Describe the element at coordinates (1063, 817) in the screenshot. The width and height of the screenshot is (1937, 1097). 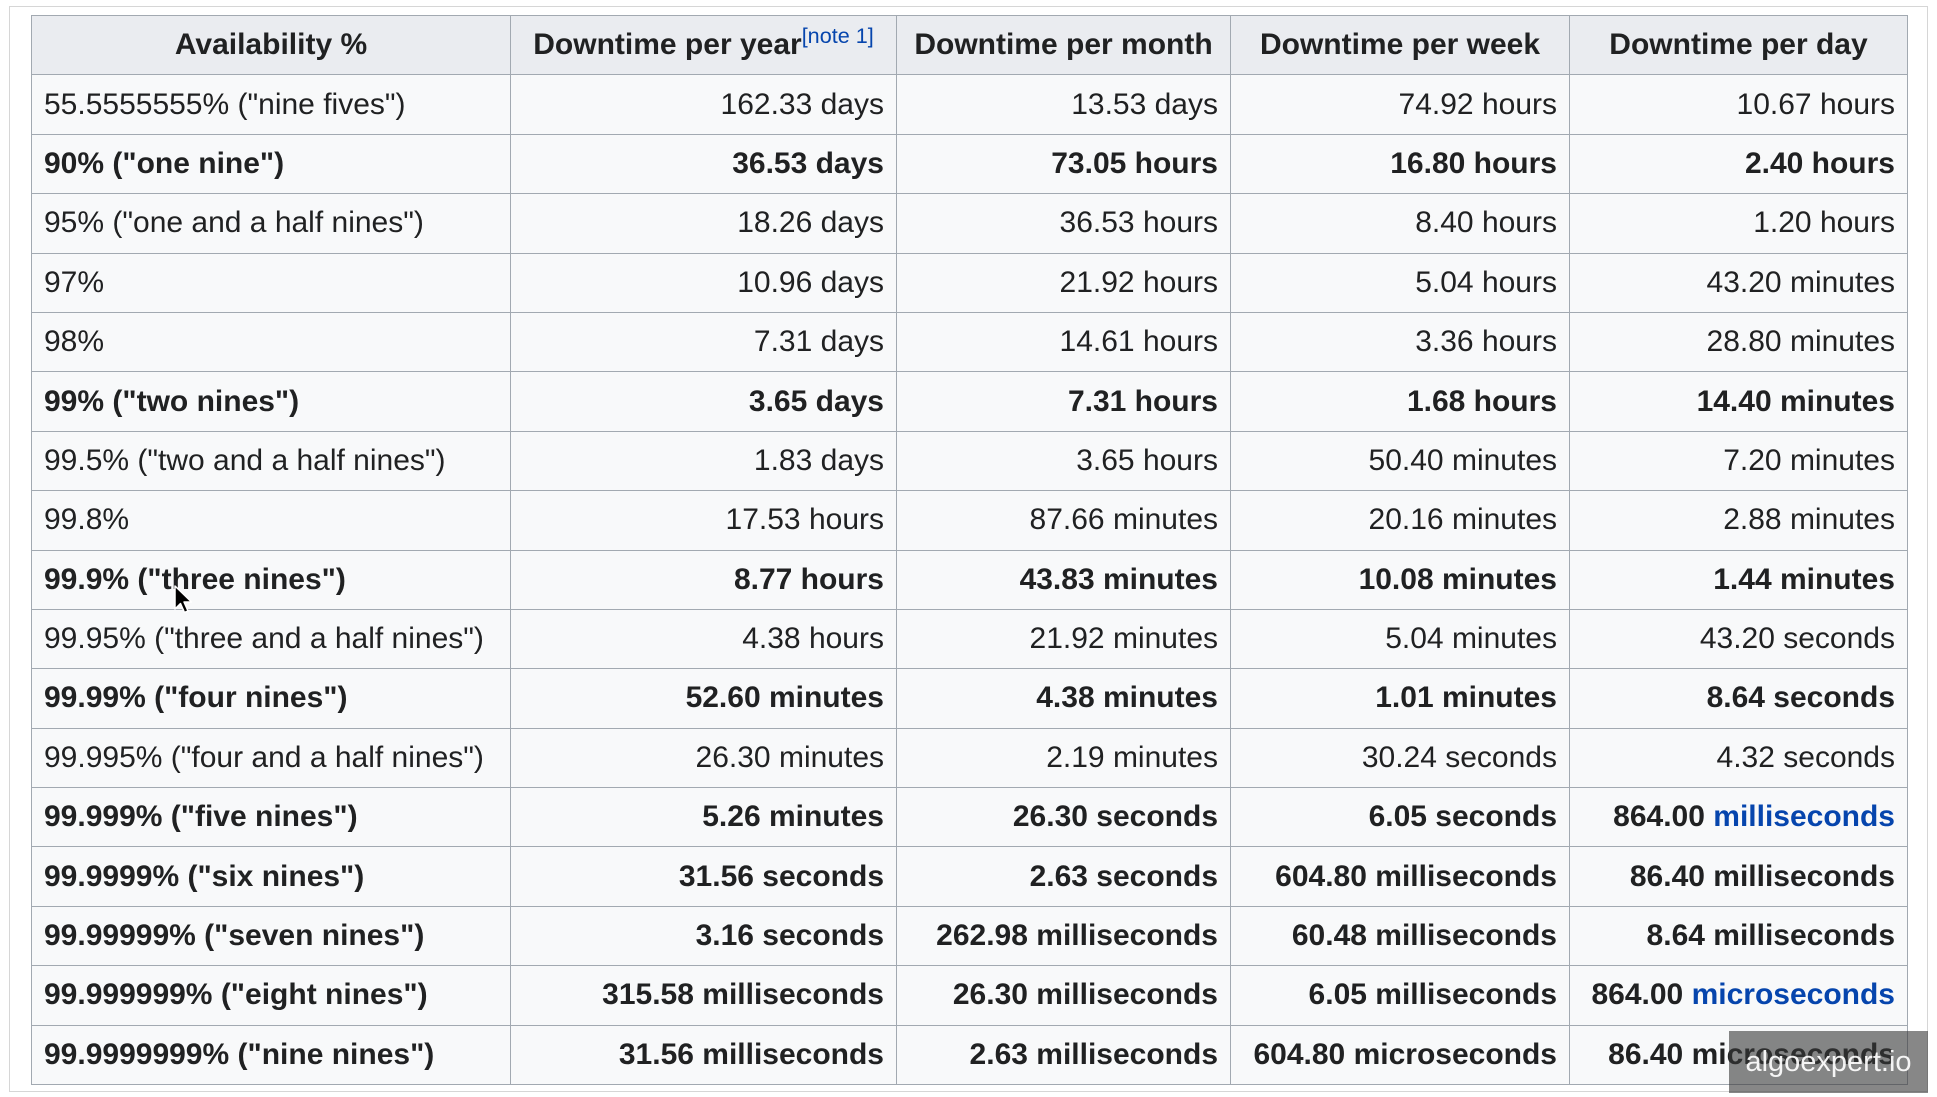
I see `downtime-per-month-cell: 26.30 seconds` at that location.